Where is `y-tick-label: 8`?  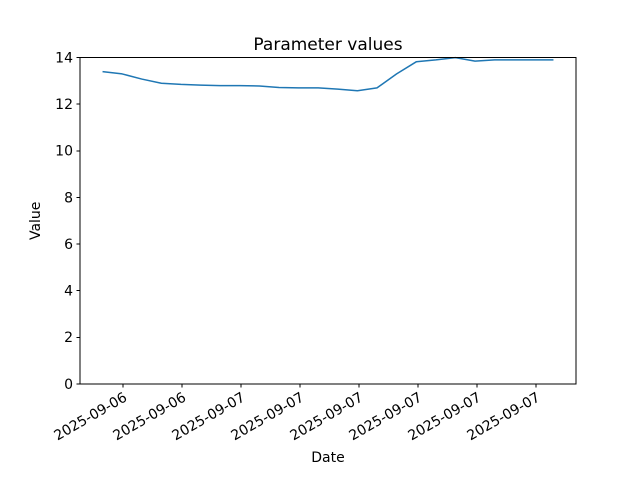 y-tick-label: 8 is located at coordinates (68, 198).